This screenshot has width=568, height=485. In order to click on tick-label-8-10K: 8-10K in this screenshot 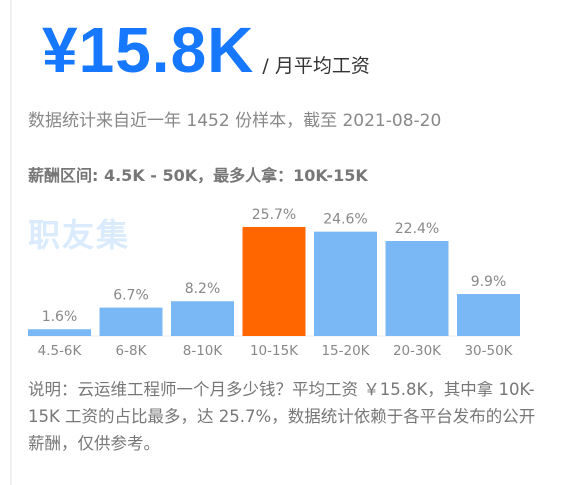, I will do `click(203, 351)`.